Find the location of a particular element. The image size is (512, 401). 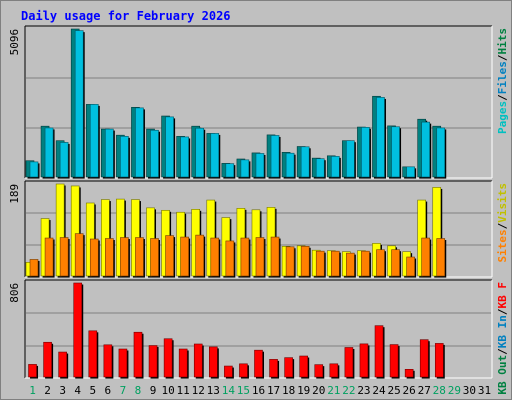

x-tick-label-9: 9 is located at coordinates (153, 390).